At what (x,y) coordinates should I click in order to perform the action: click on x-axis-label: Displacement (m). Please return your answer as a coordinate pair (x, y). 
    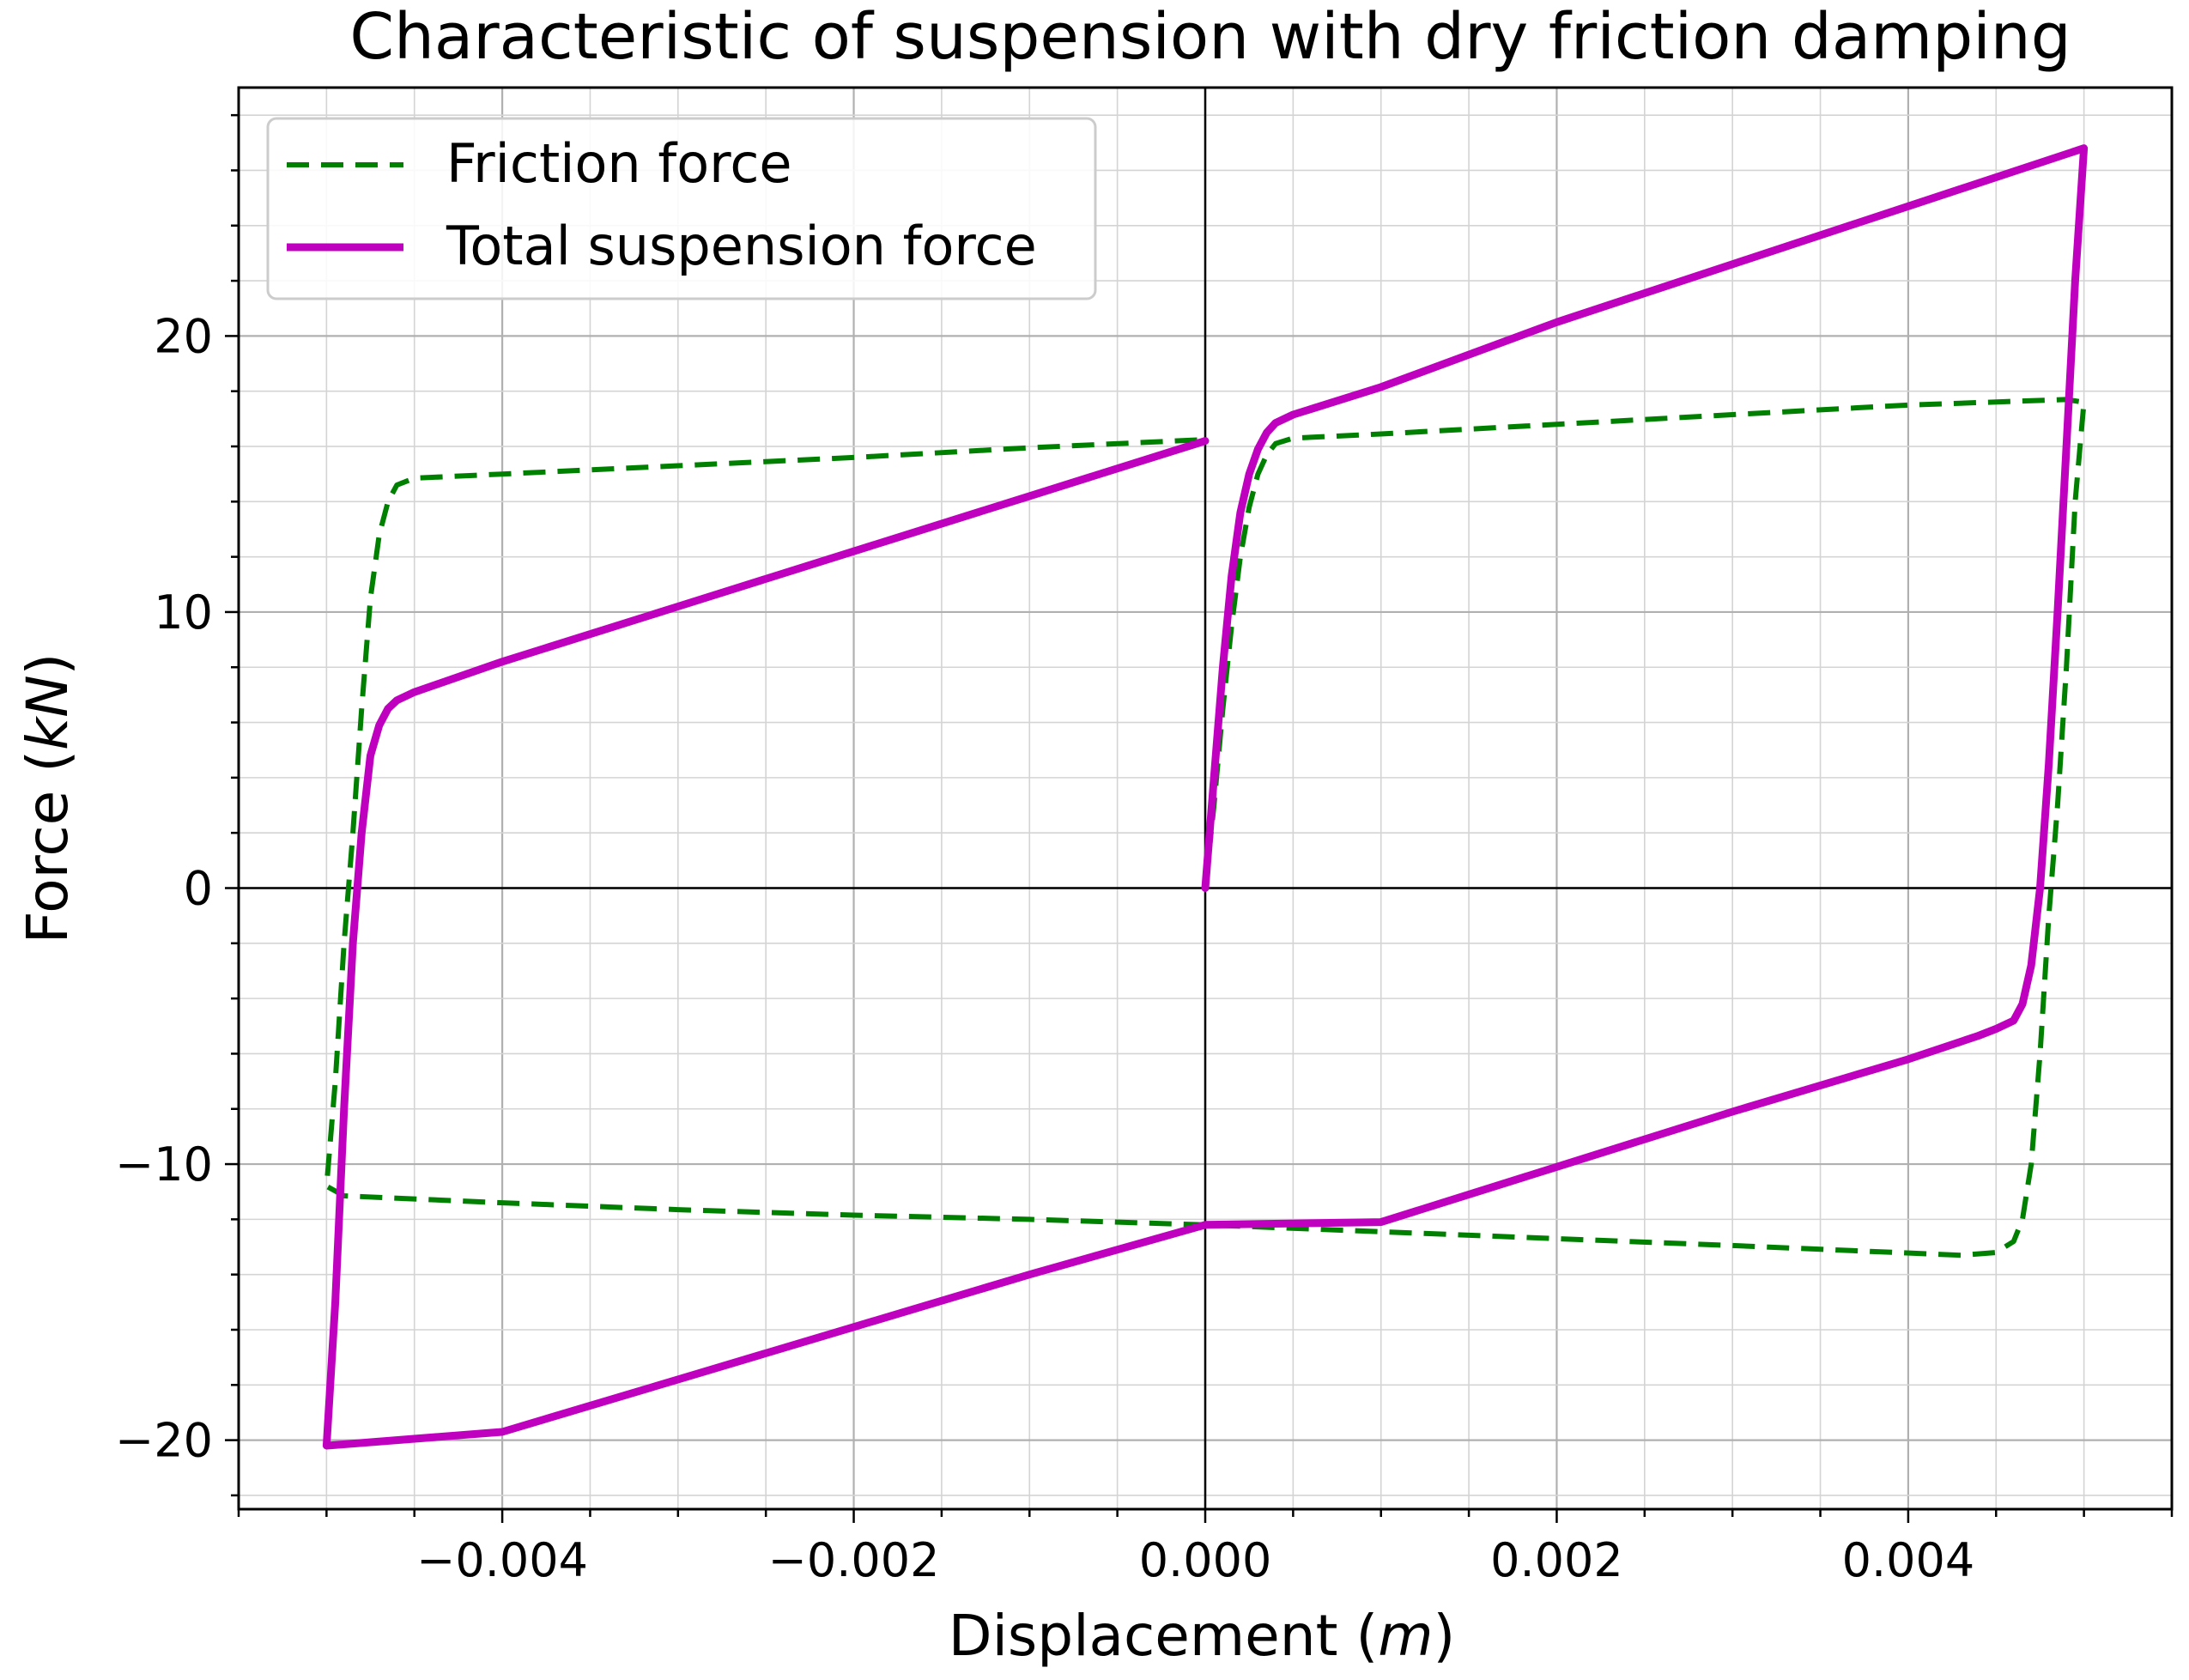
    Looking at the image, I should click on (1202, 1636).